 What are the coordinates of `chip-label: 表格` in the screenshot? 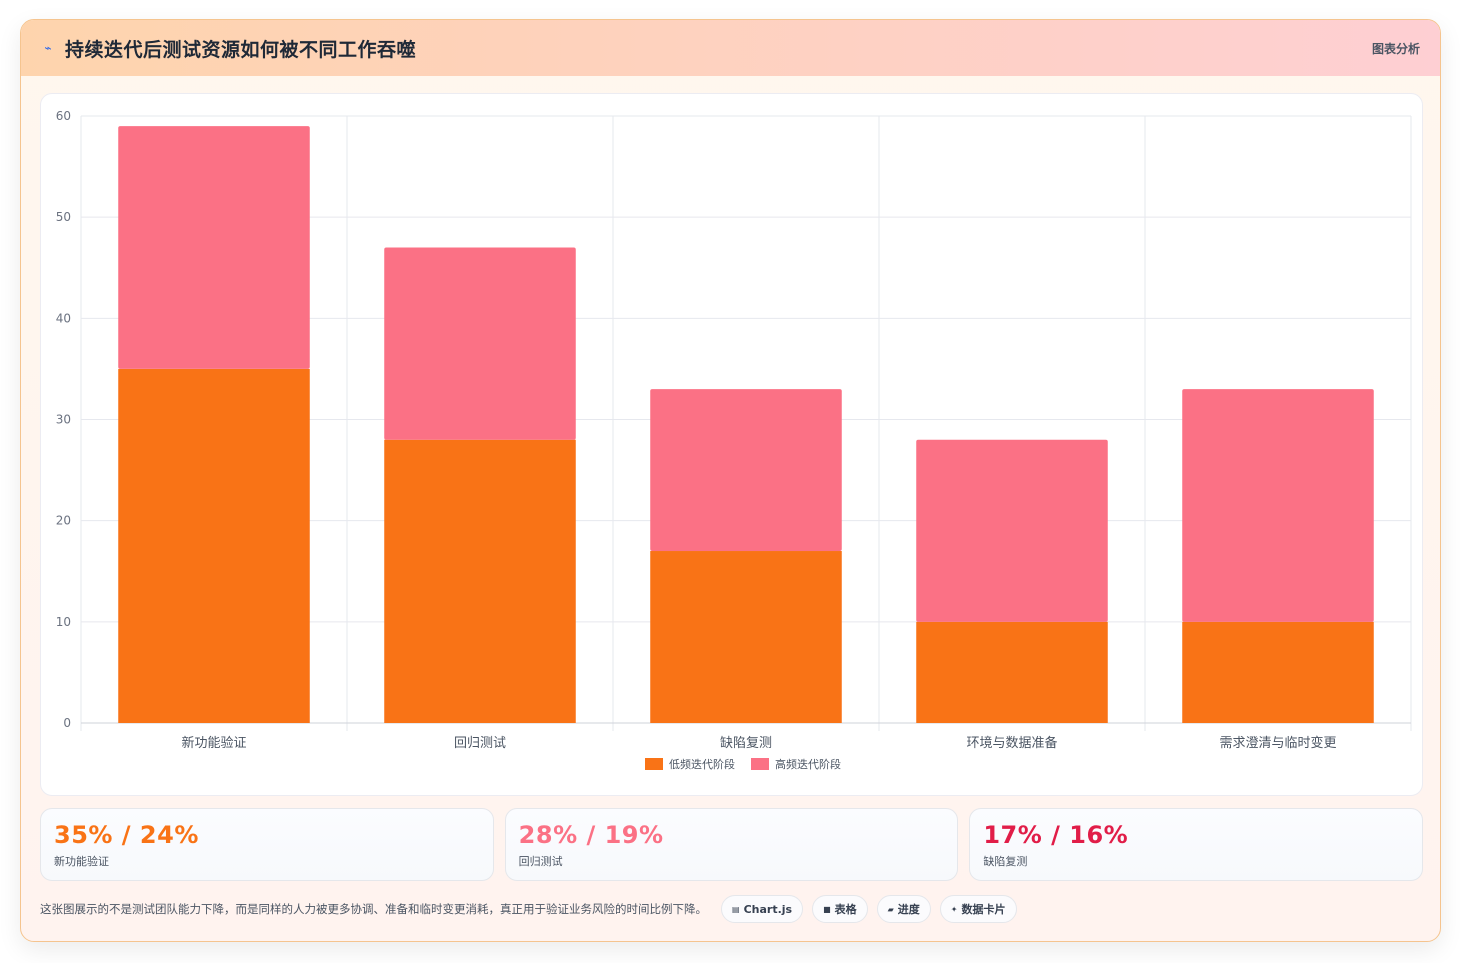 It's located at (845, 909).